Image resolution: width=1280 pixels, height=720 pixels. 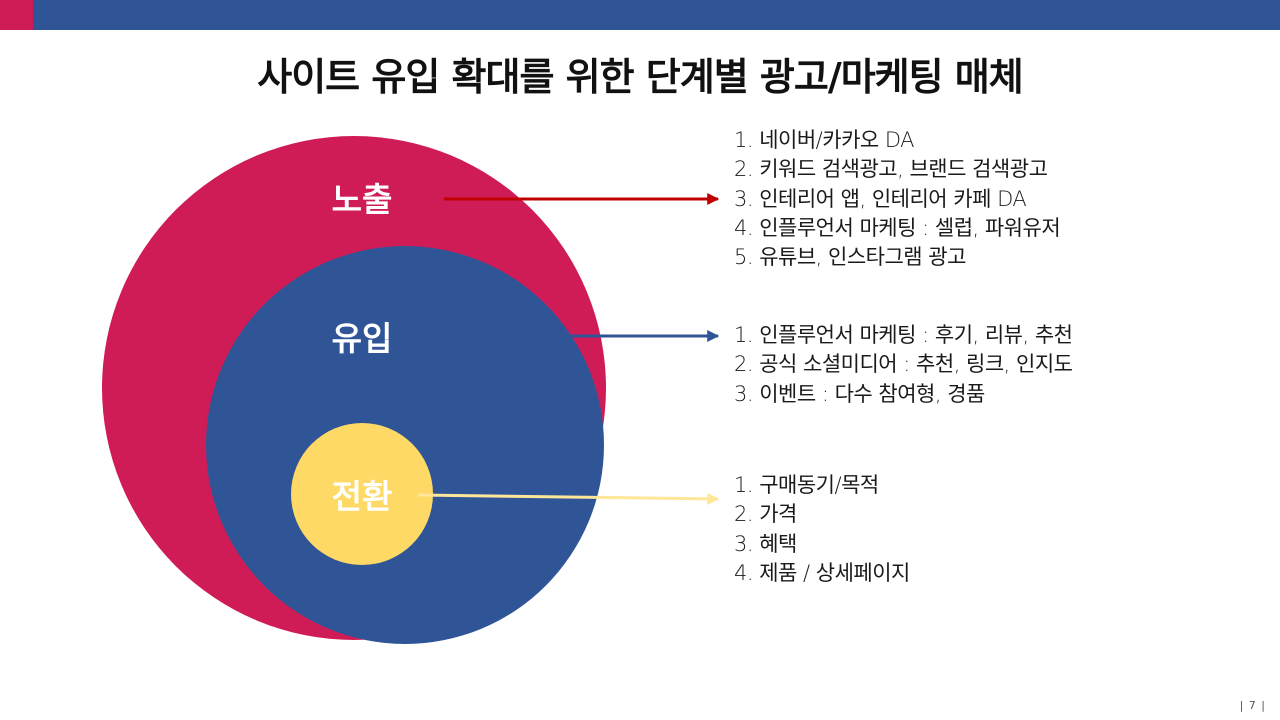 What do you see at coordinates (897, 227) in the screenshot?
I see `list-item: 4. 인플루언서 마케팅 : 셀럽, 파워유저` at bounding box center [897, 227].